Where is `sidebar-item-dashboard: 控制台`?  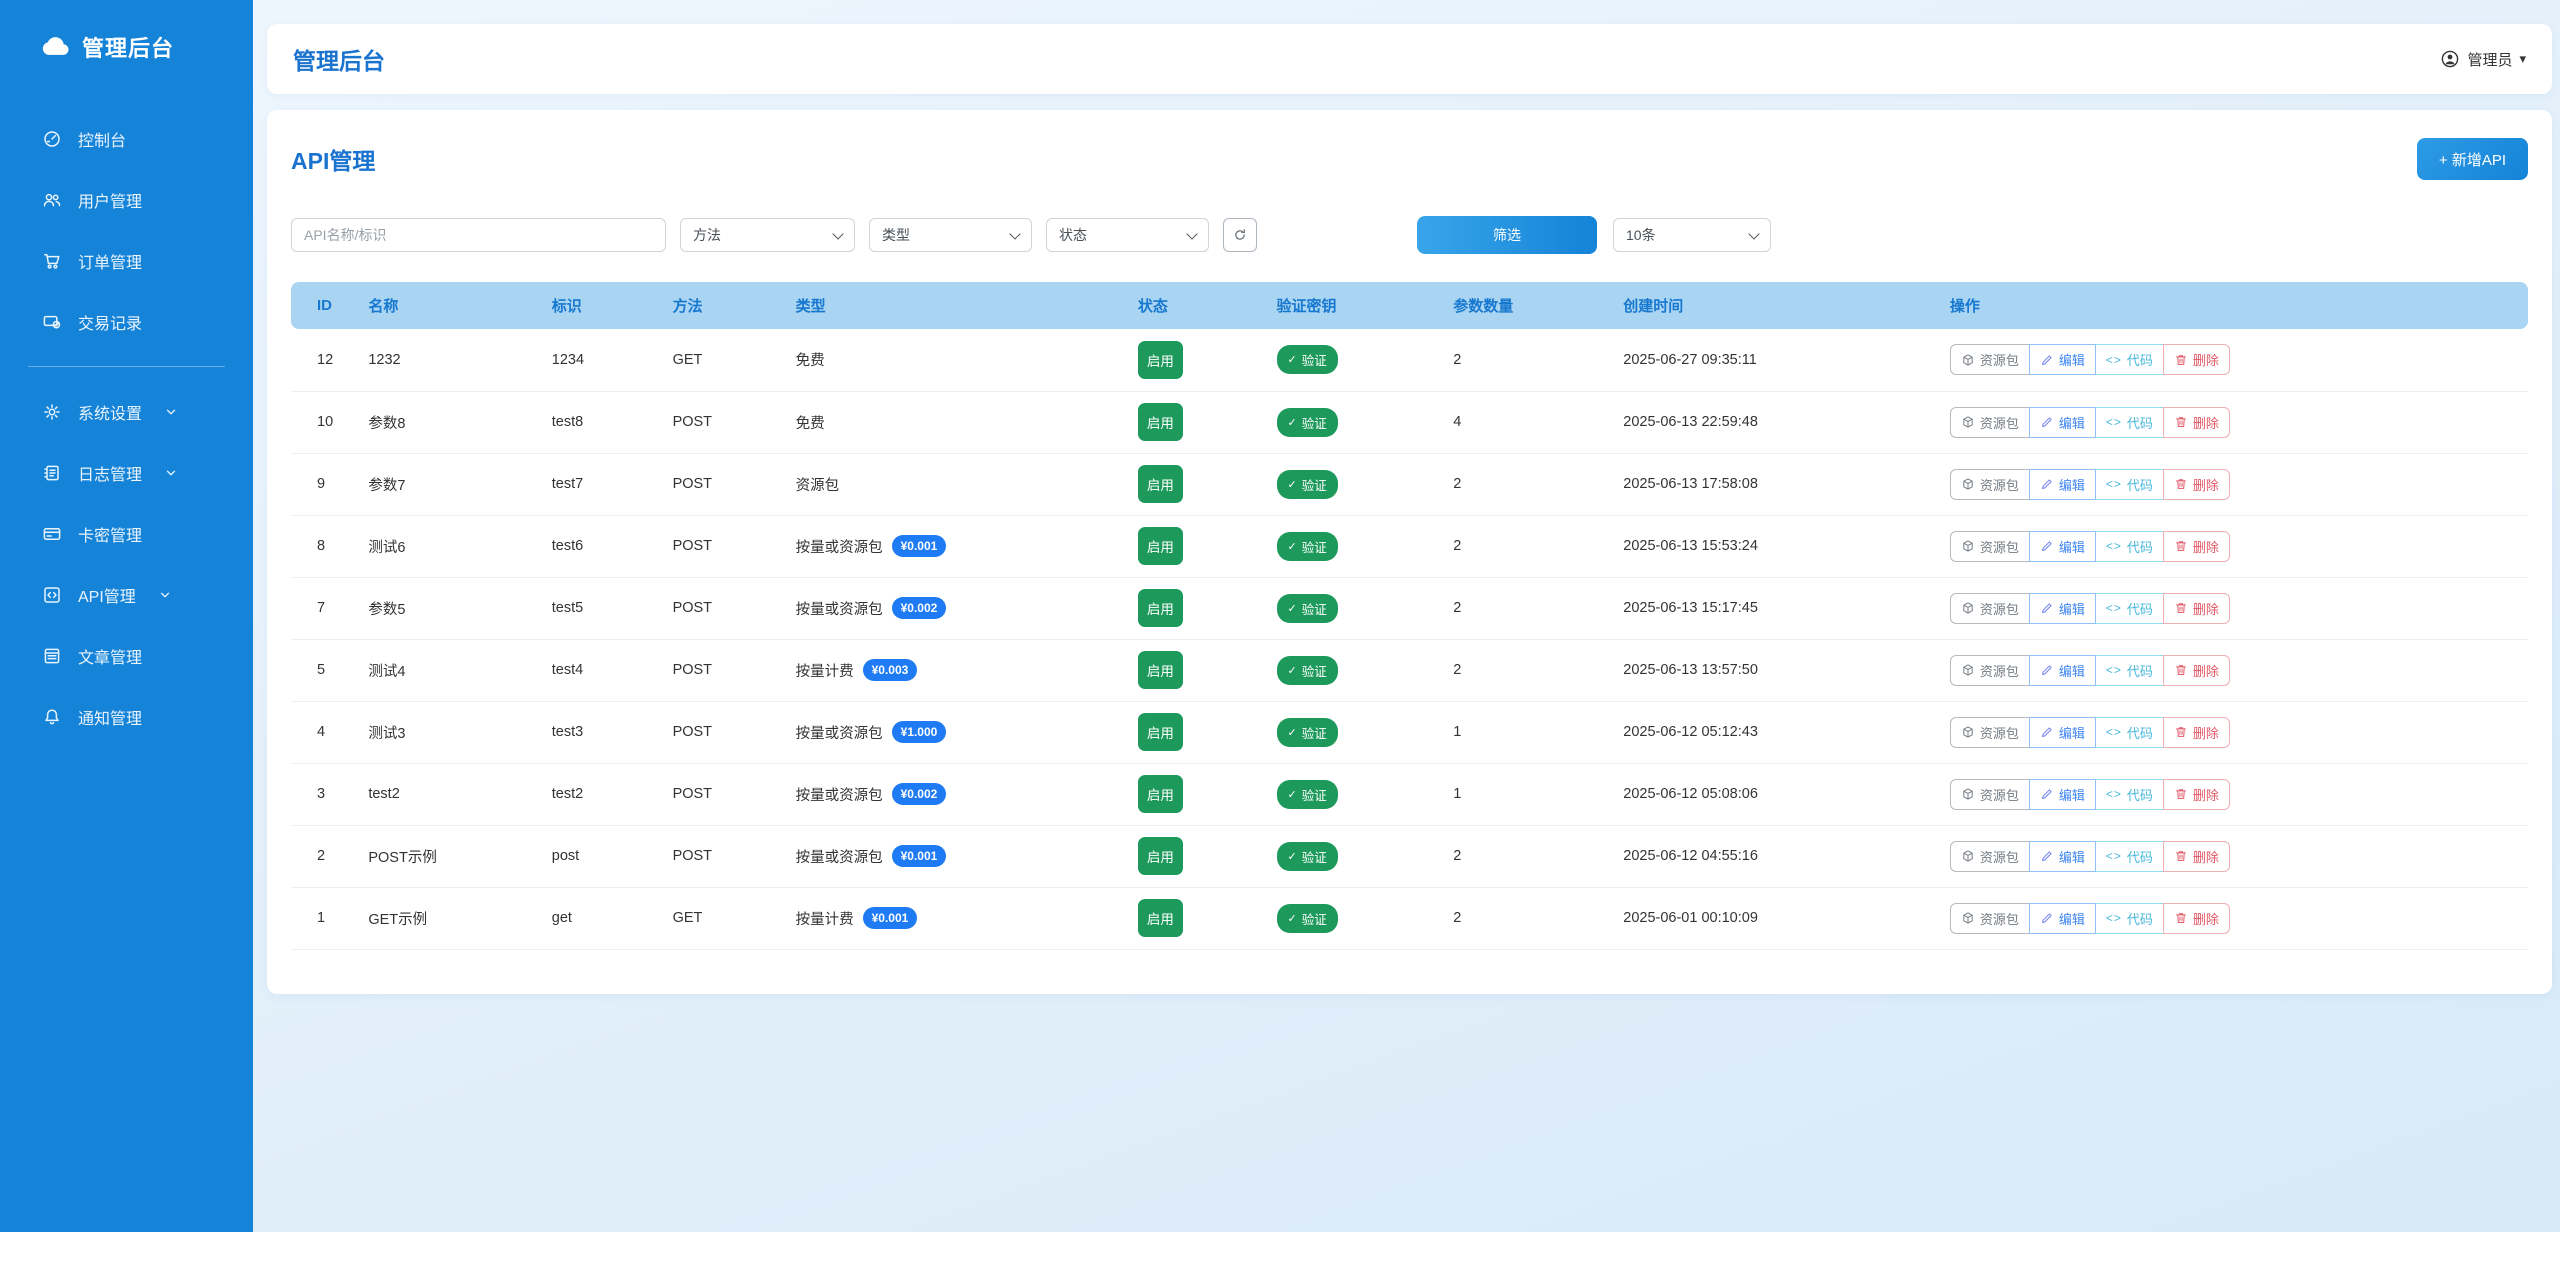 sidebar-item-dashboard: 控制台 is located at coordinates (126, 138).